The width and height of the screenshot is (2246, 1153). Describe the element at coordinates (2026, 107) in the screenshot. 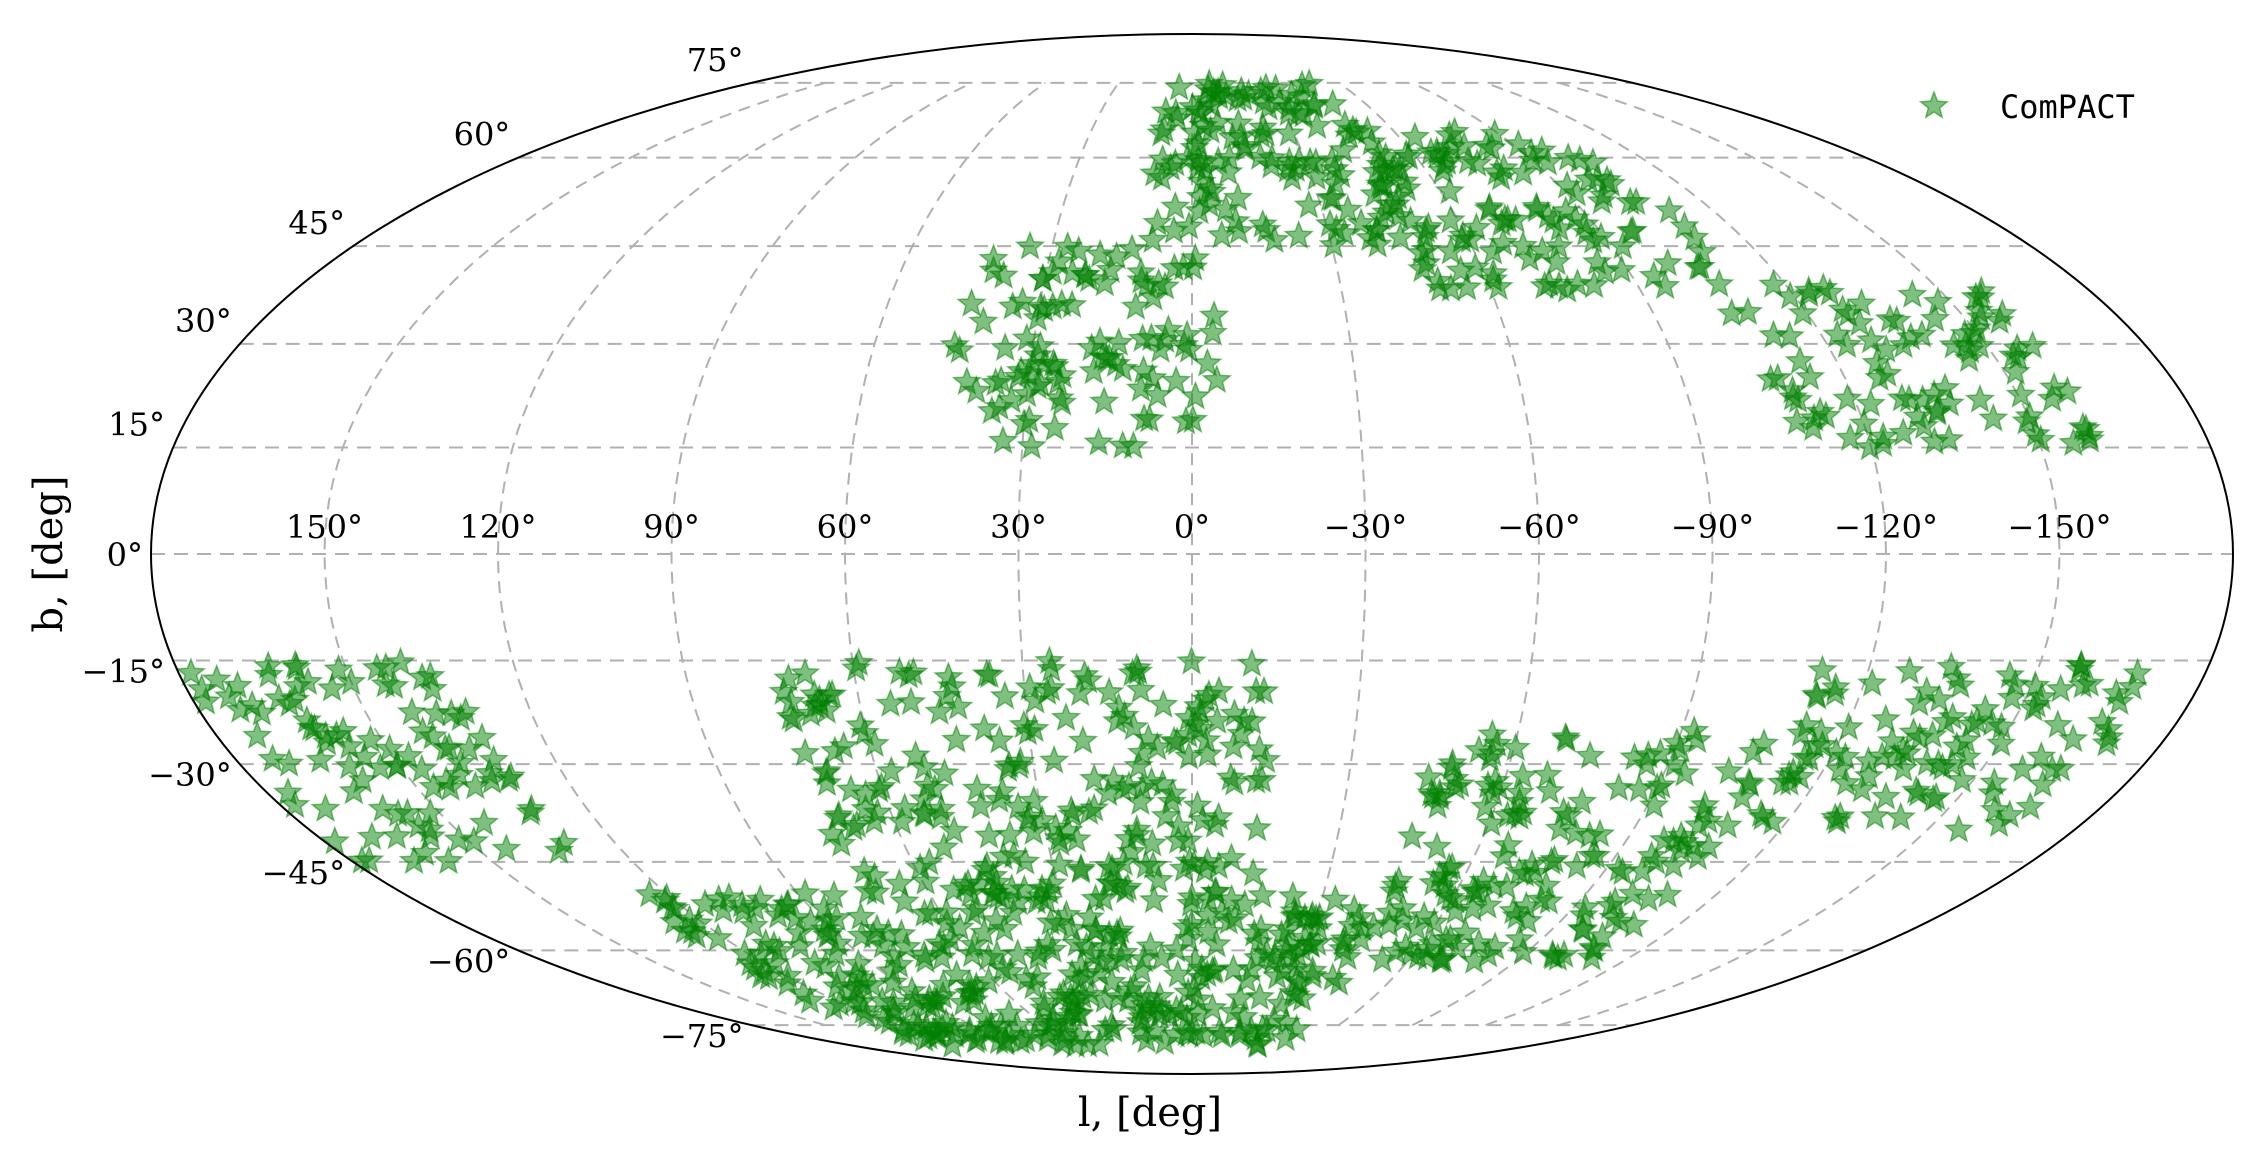

I see `legend: ComPACT` at that location.